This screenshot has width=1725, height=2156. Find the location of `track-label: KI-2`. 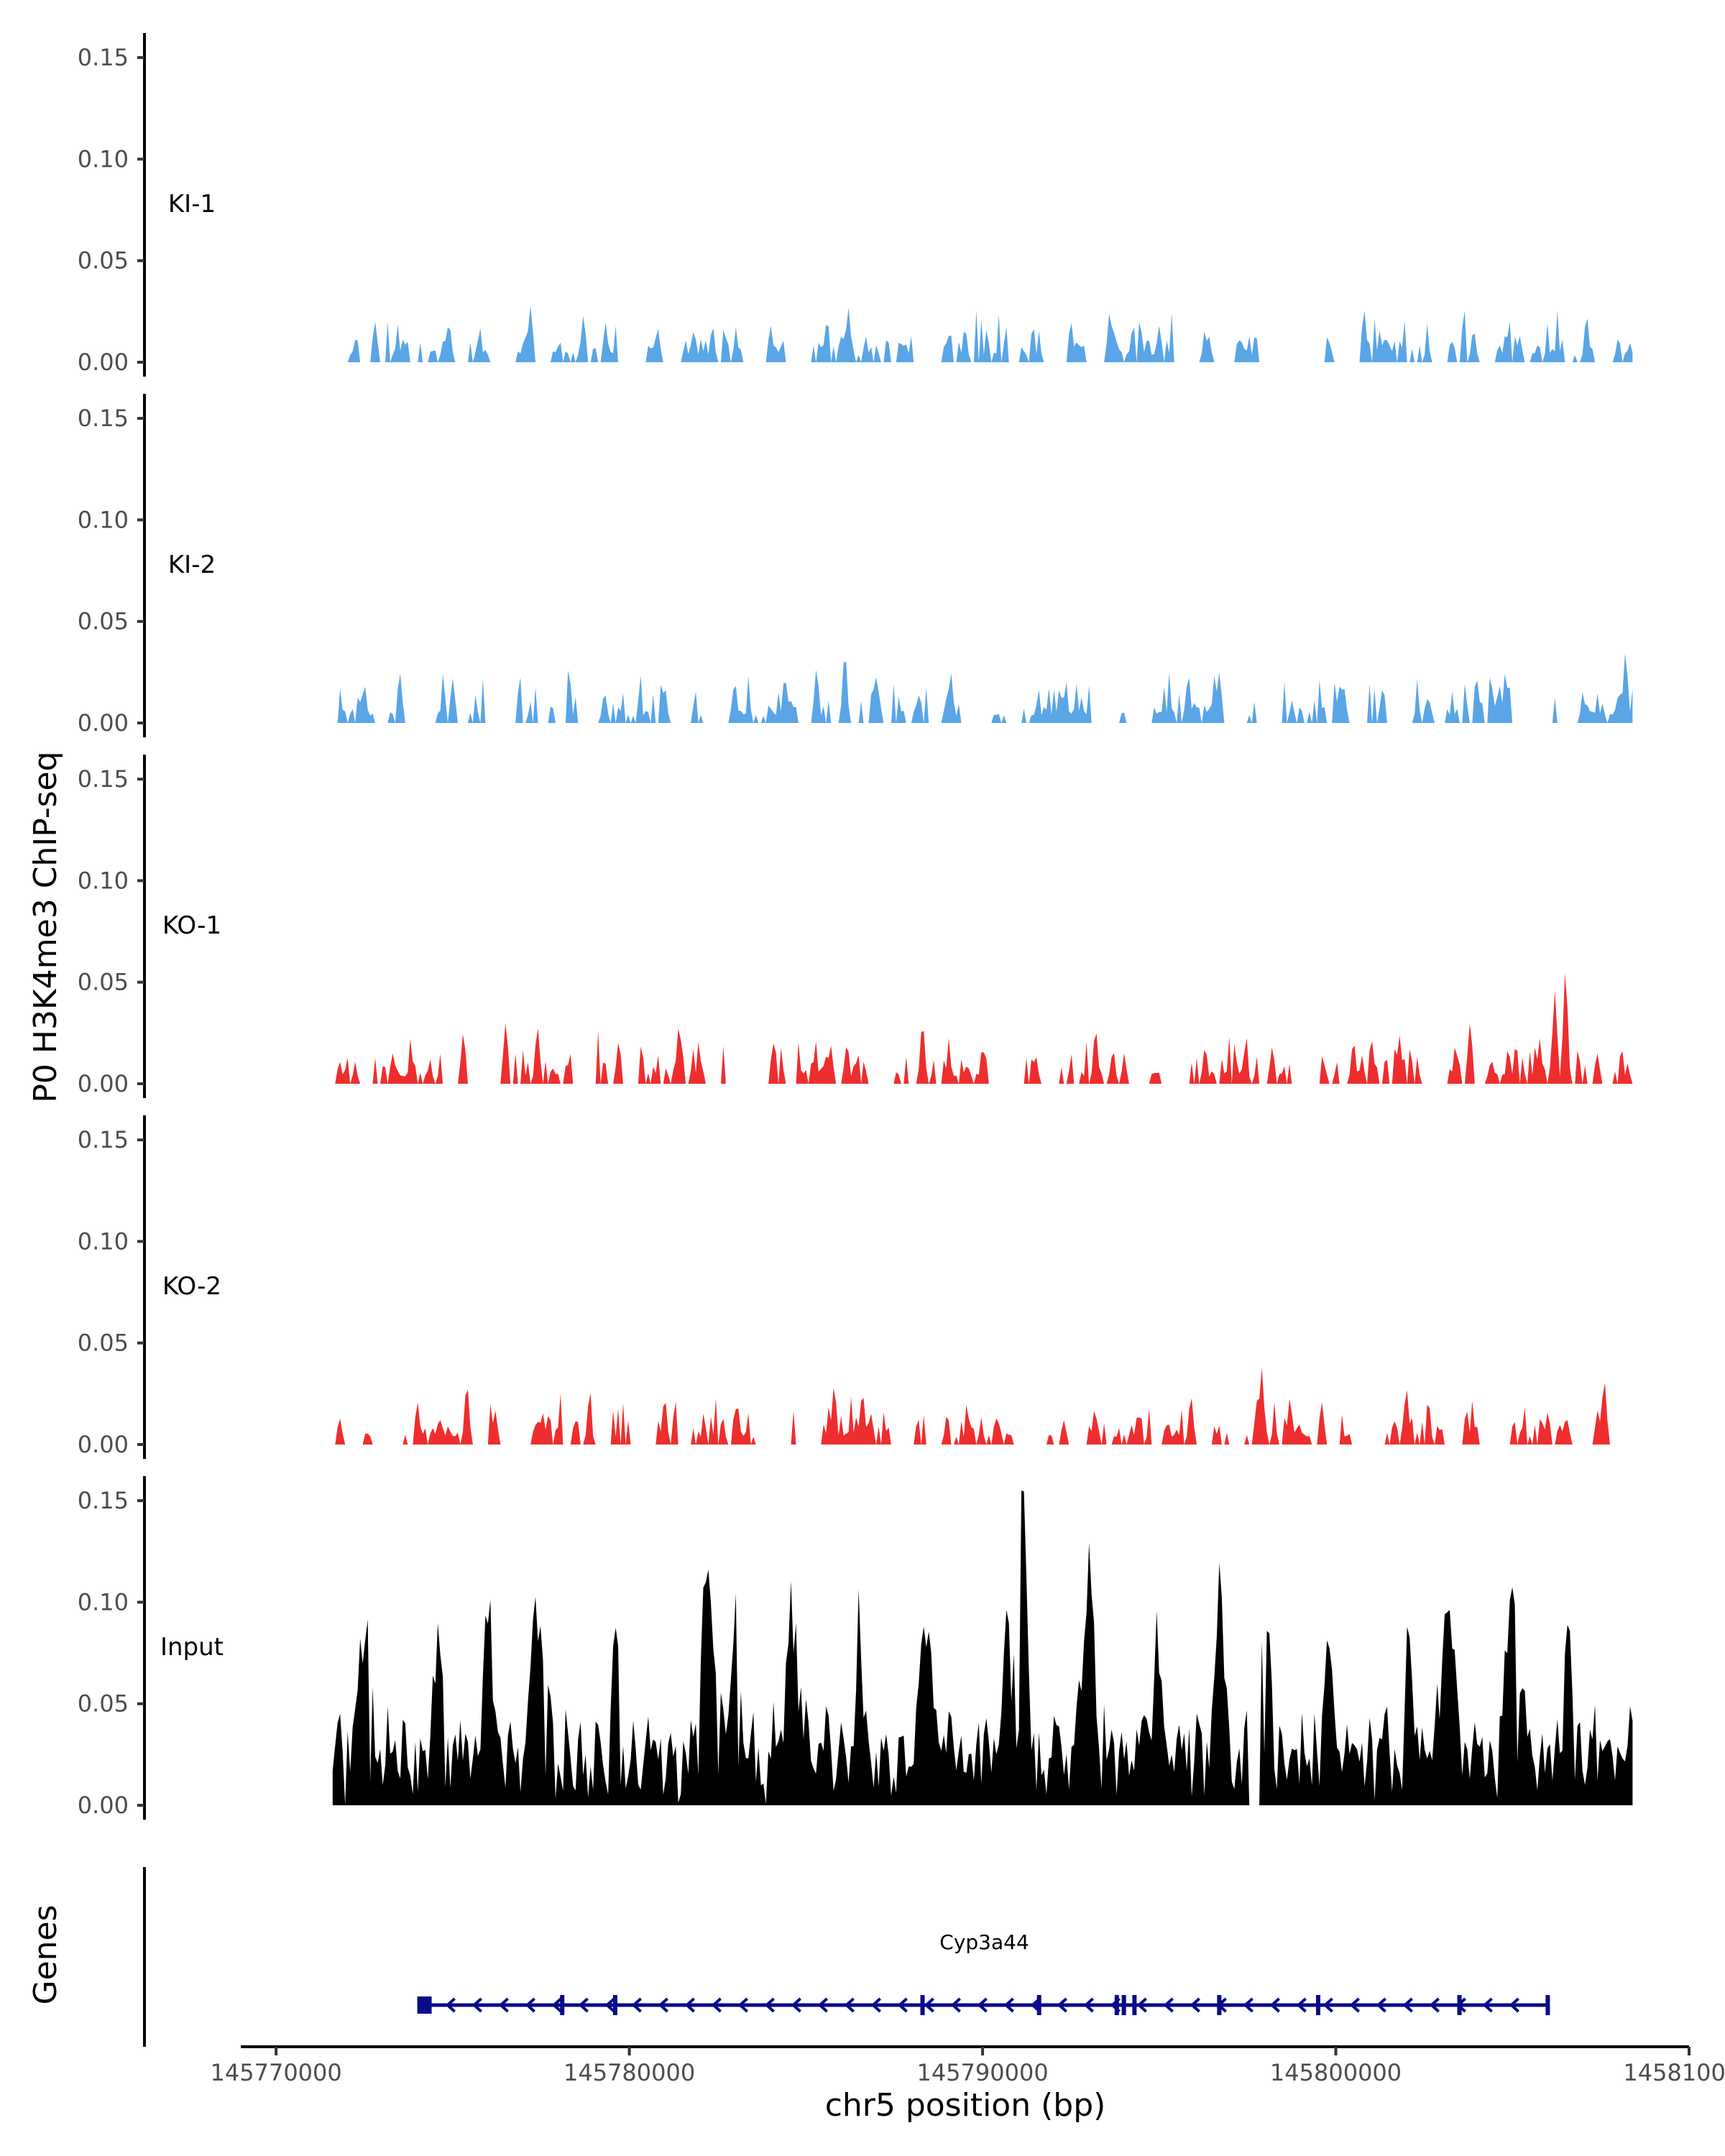

track-label: KI-2 is located at coordinates (192, 565).